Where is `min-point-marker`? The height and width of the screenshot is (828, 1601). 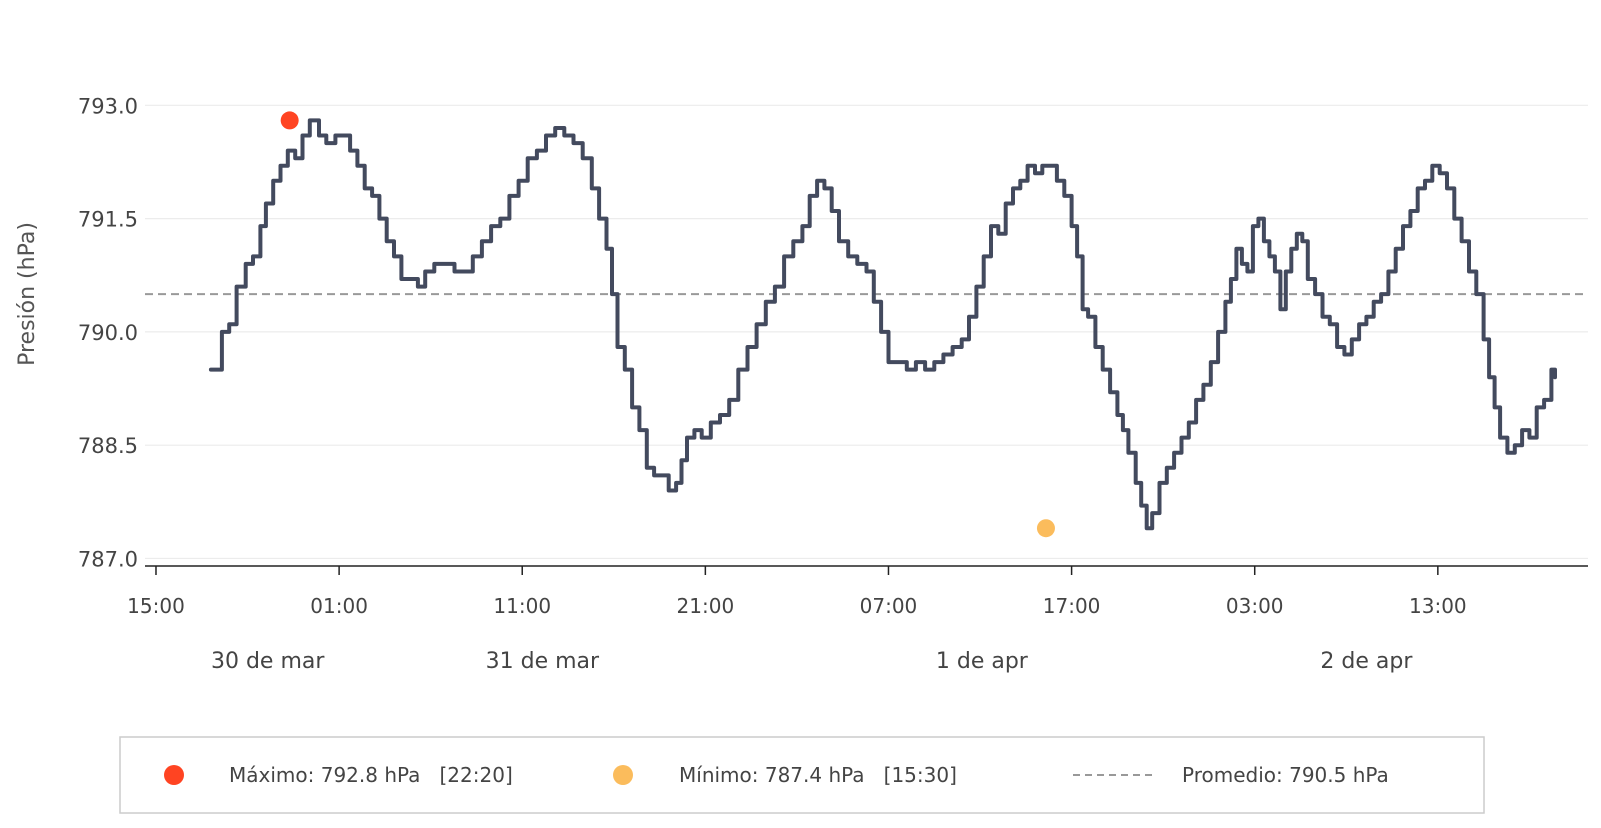
min-point-marker is located at coordinates (1045, 528).